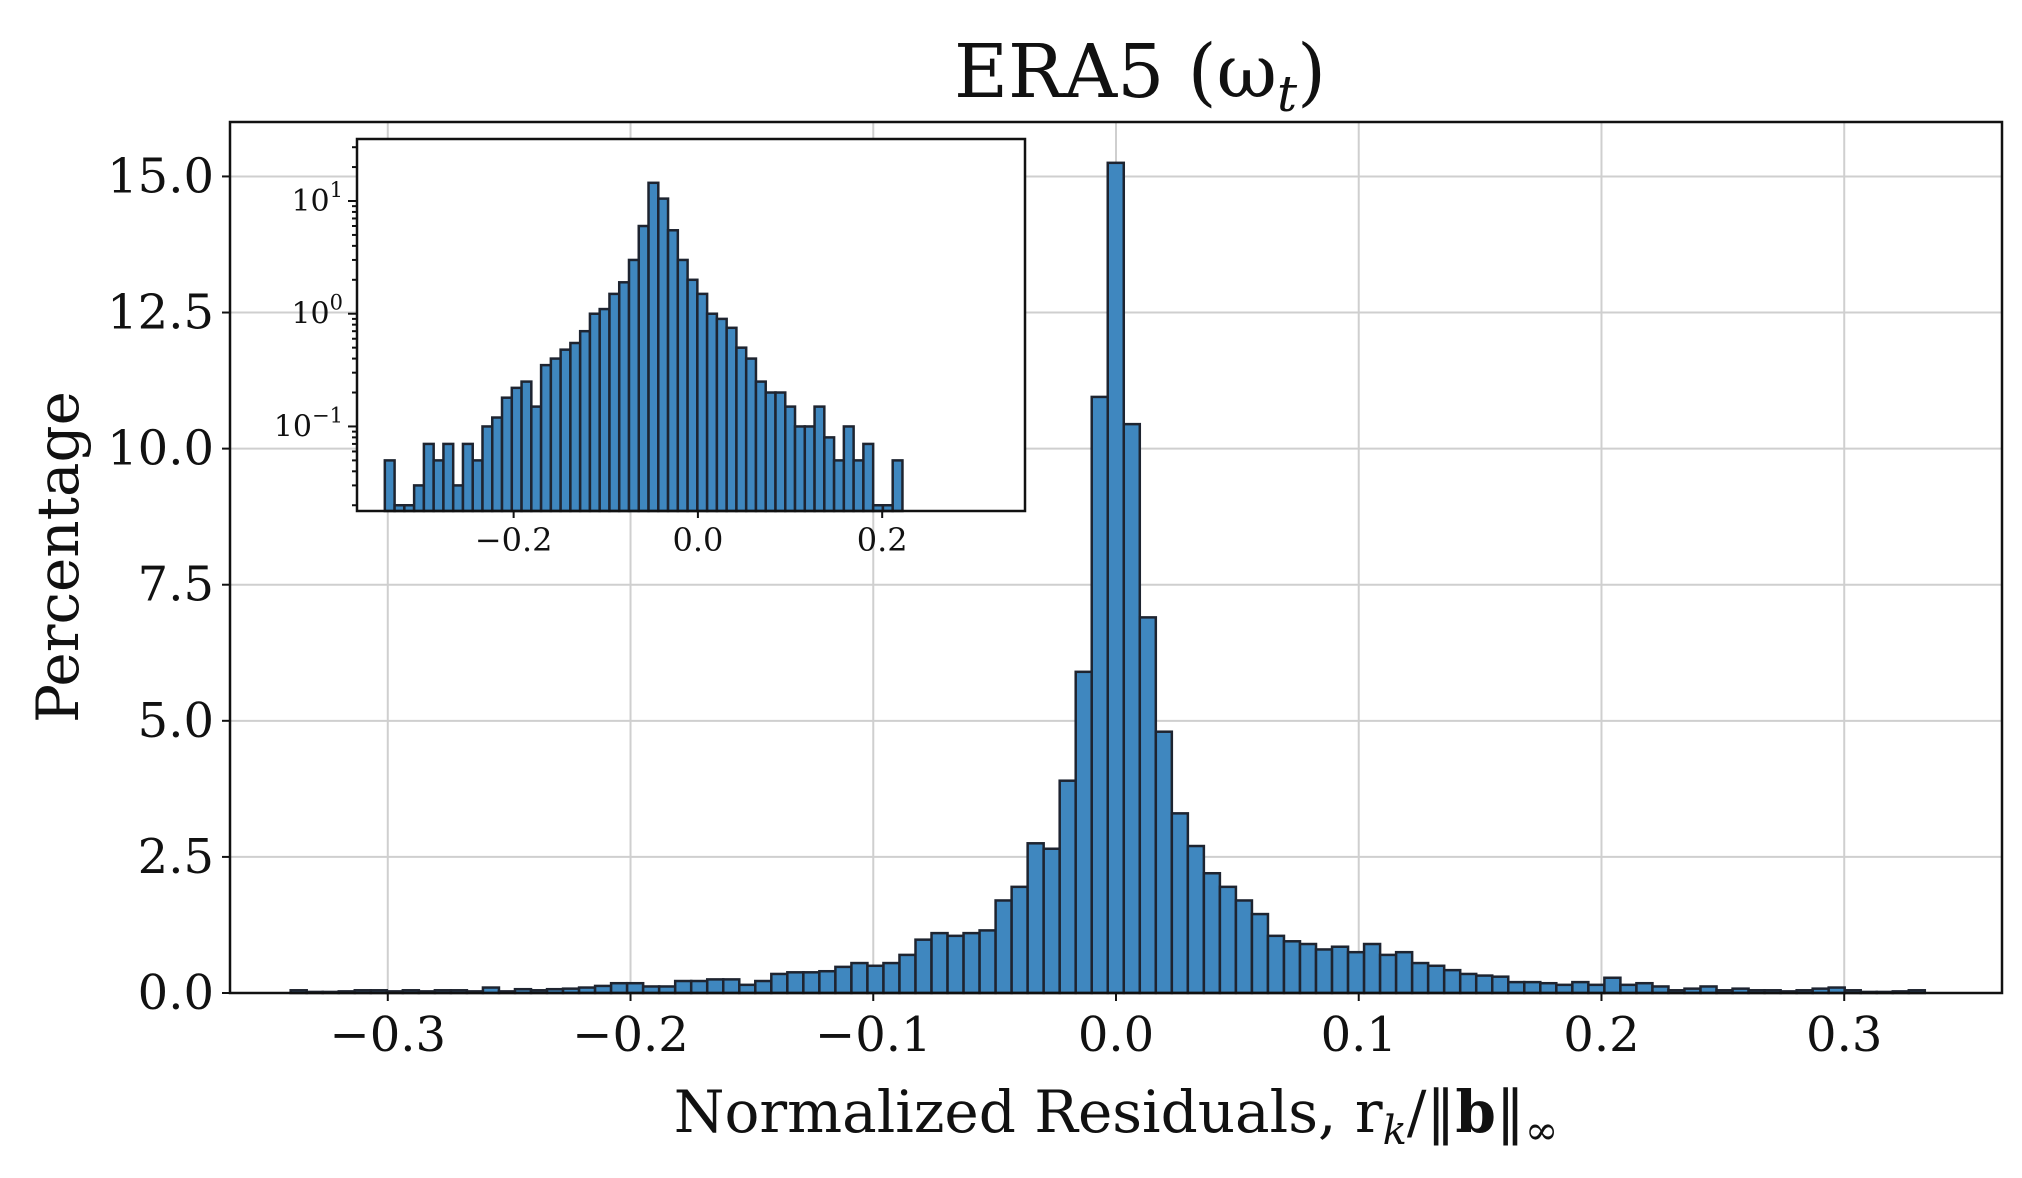 The image size is (2022, 1178). I want to click on inset-y-tick-label: 10⁻¹, so click(308, 423).